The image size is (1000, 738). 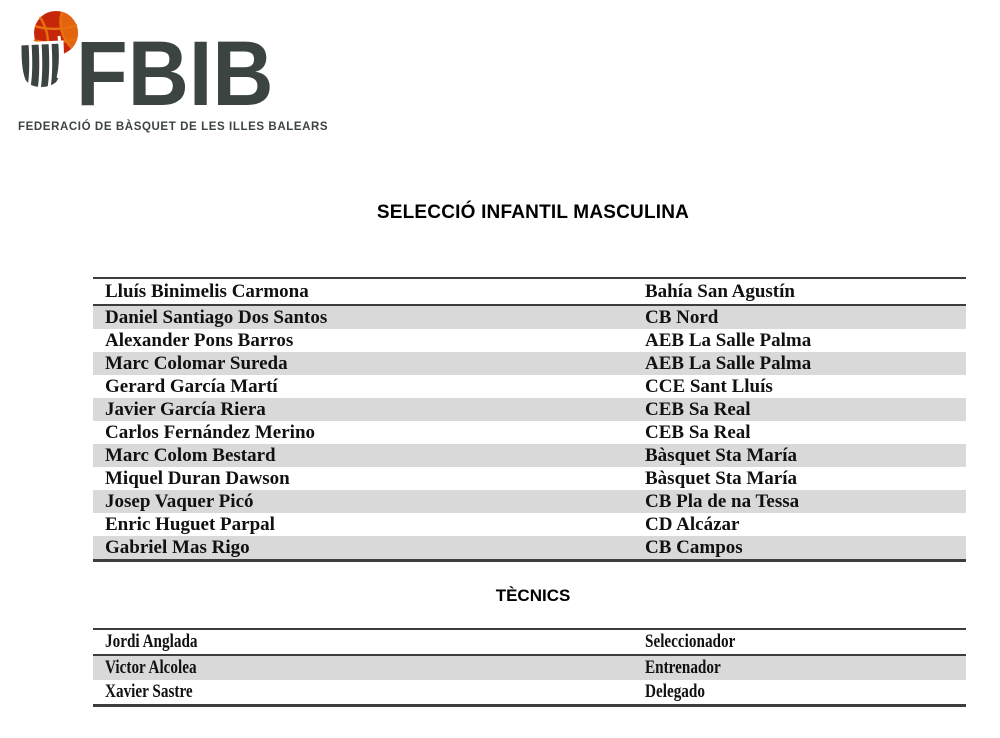 I want to click on player-name-cell: Carlos Fernández Merino, so click(x=210, y=432).